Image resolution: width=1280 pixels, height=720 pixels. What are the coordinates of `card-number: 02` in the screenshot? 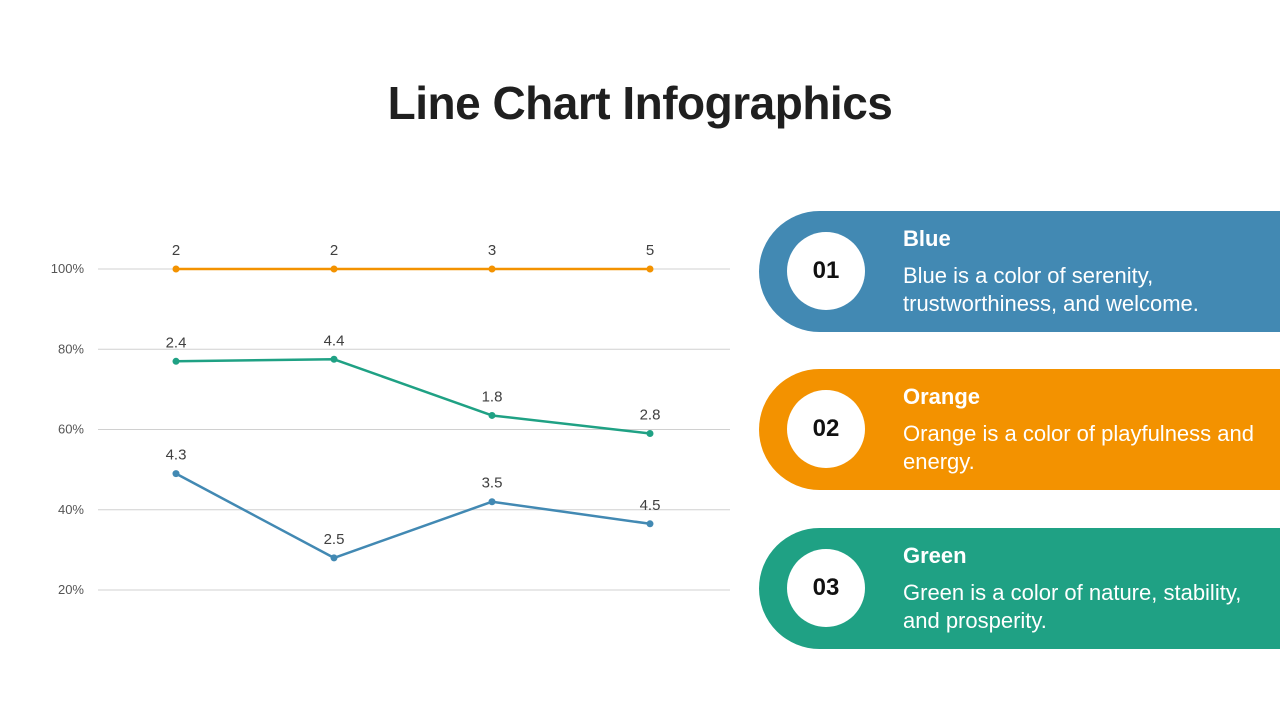 It's located at (826, 429).